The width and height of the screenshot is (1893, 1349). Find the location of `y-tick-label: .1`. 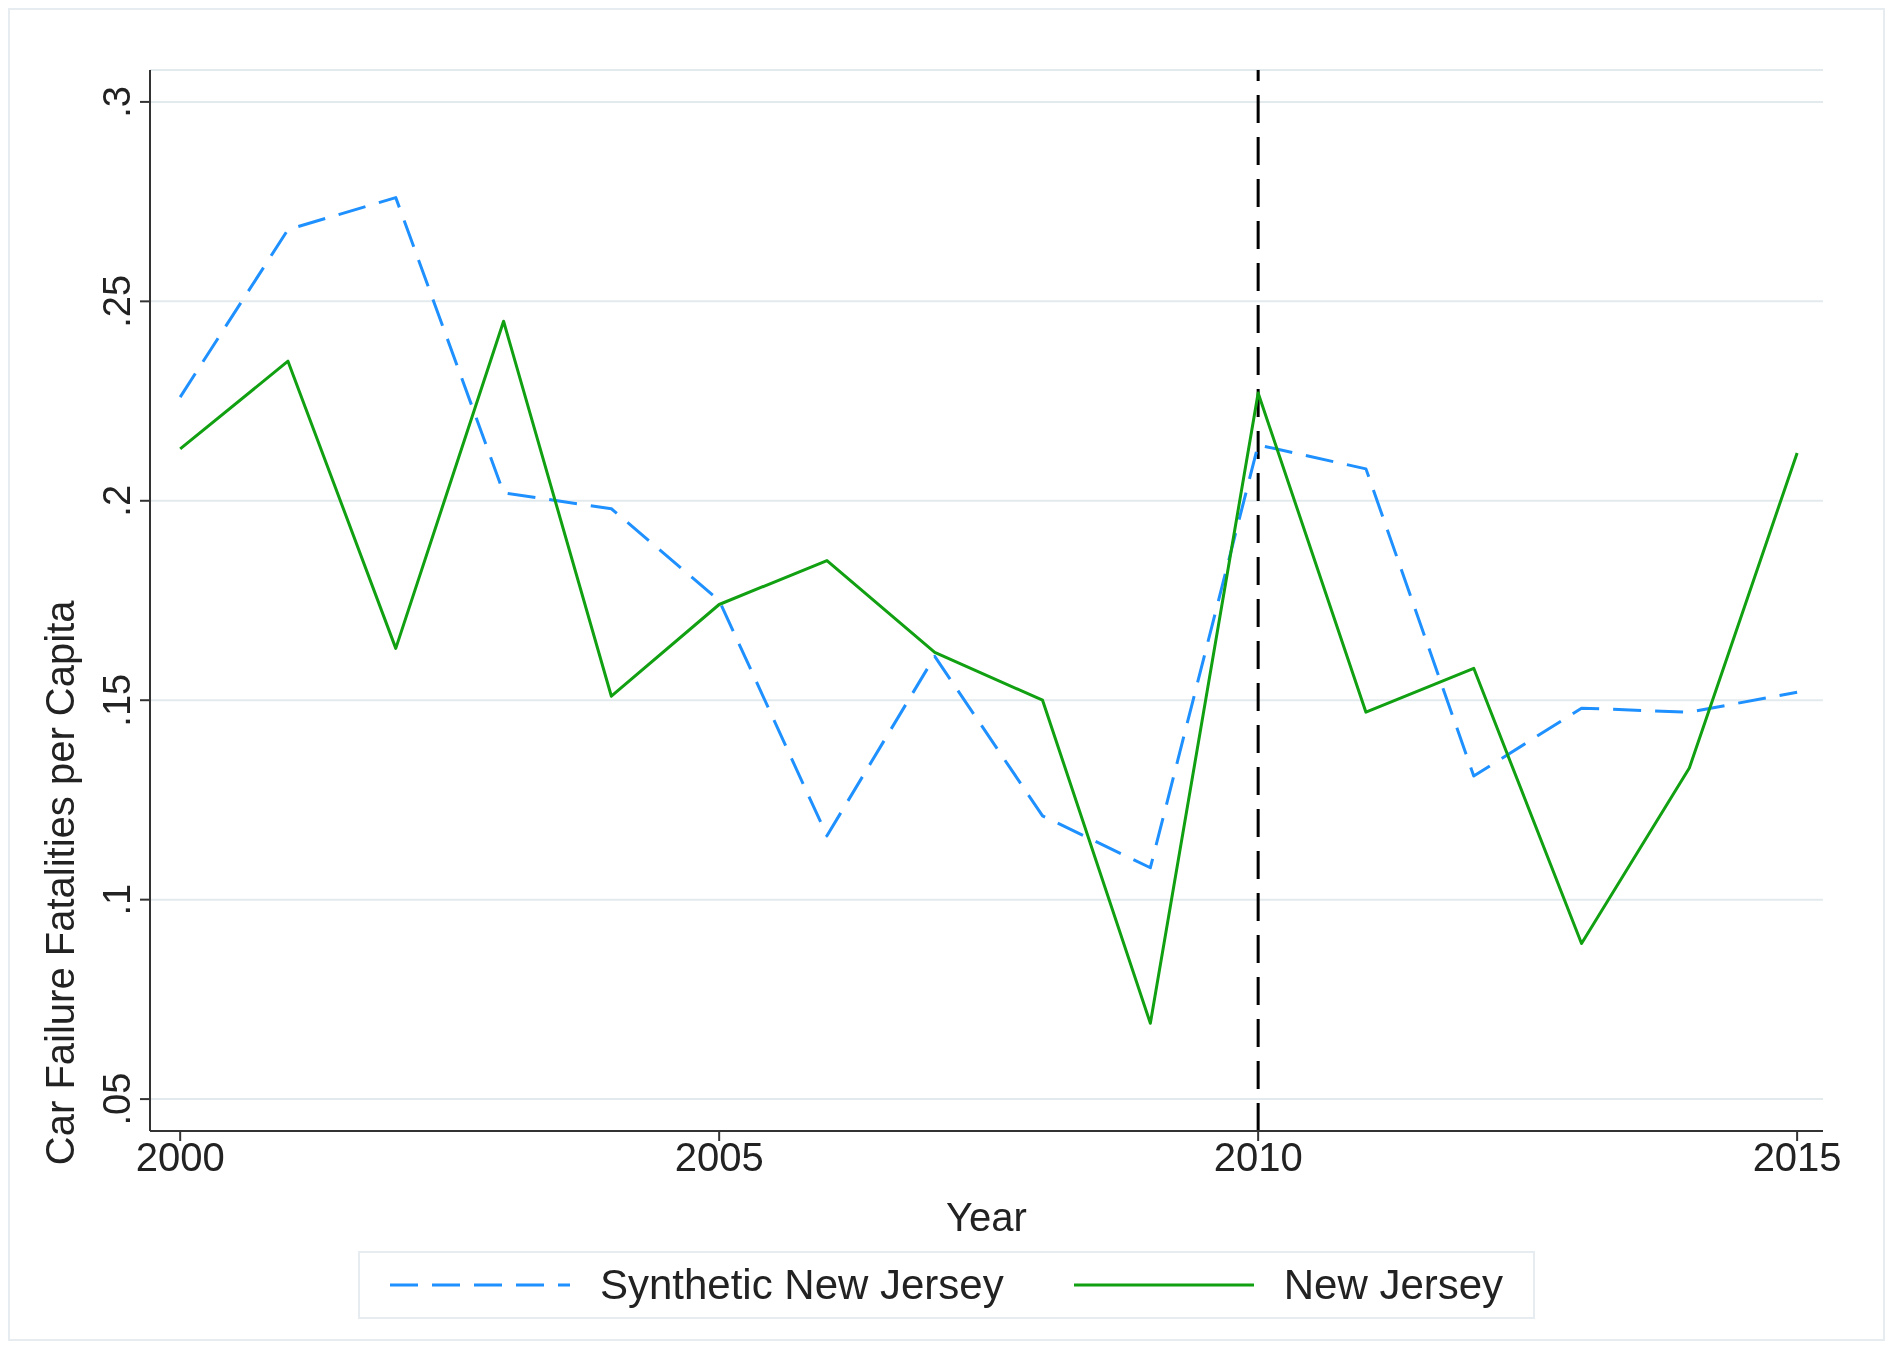

y-tick-label: .1 is located at coordinates (117, 899).